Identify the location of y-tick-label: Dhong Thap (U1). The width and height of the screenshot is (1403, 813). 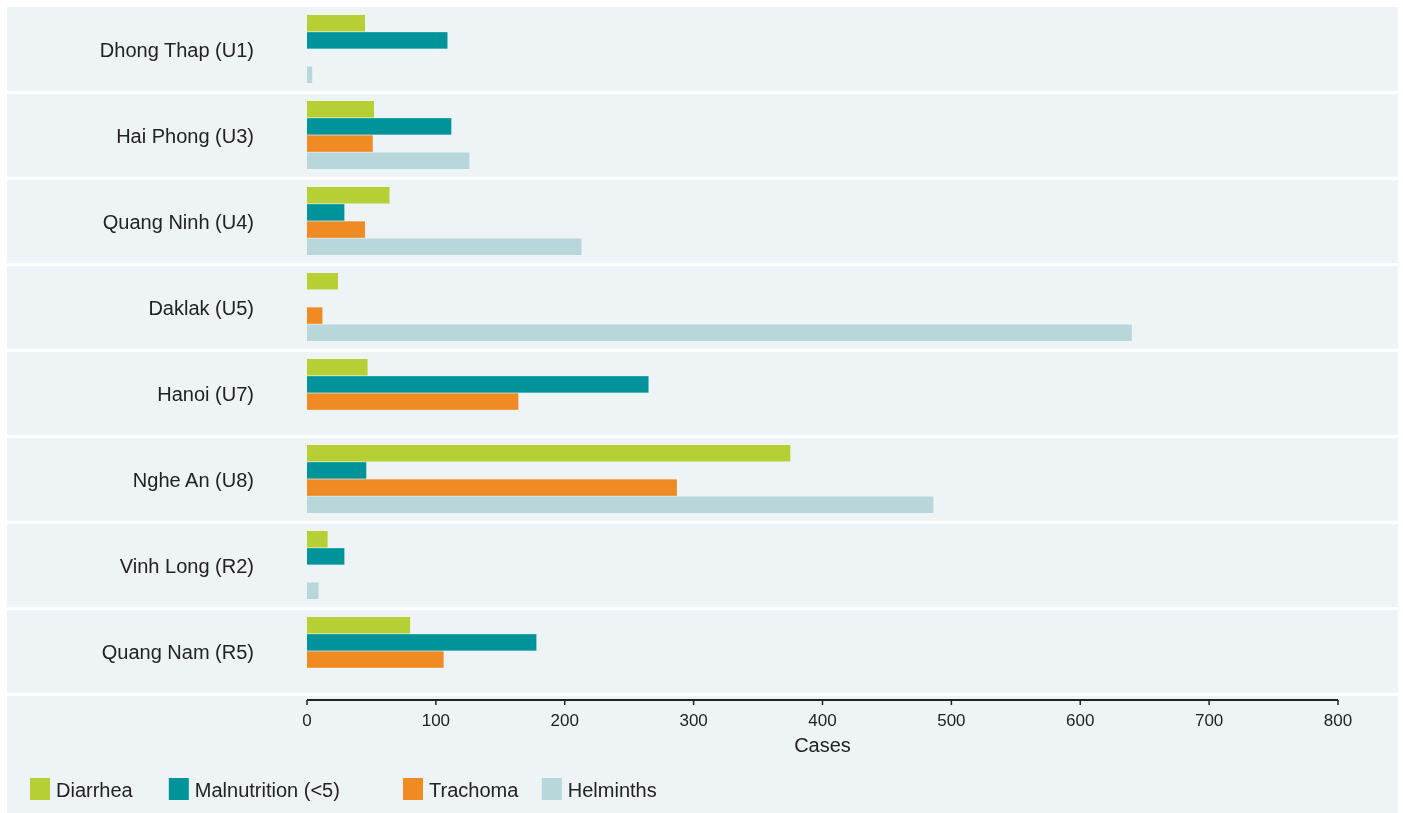
(176, 50).